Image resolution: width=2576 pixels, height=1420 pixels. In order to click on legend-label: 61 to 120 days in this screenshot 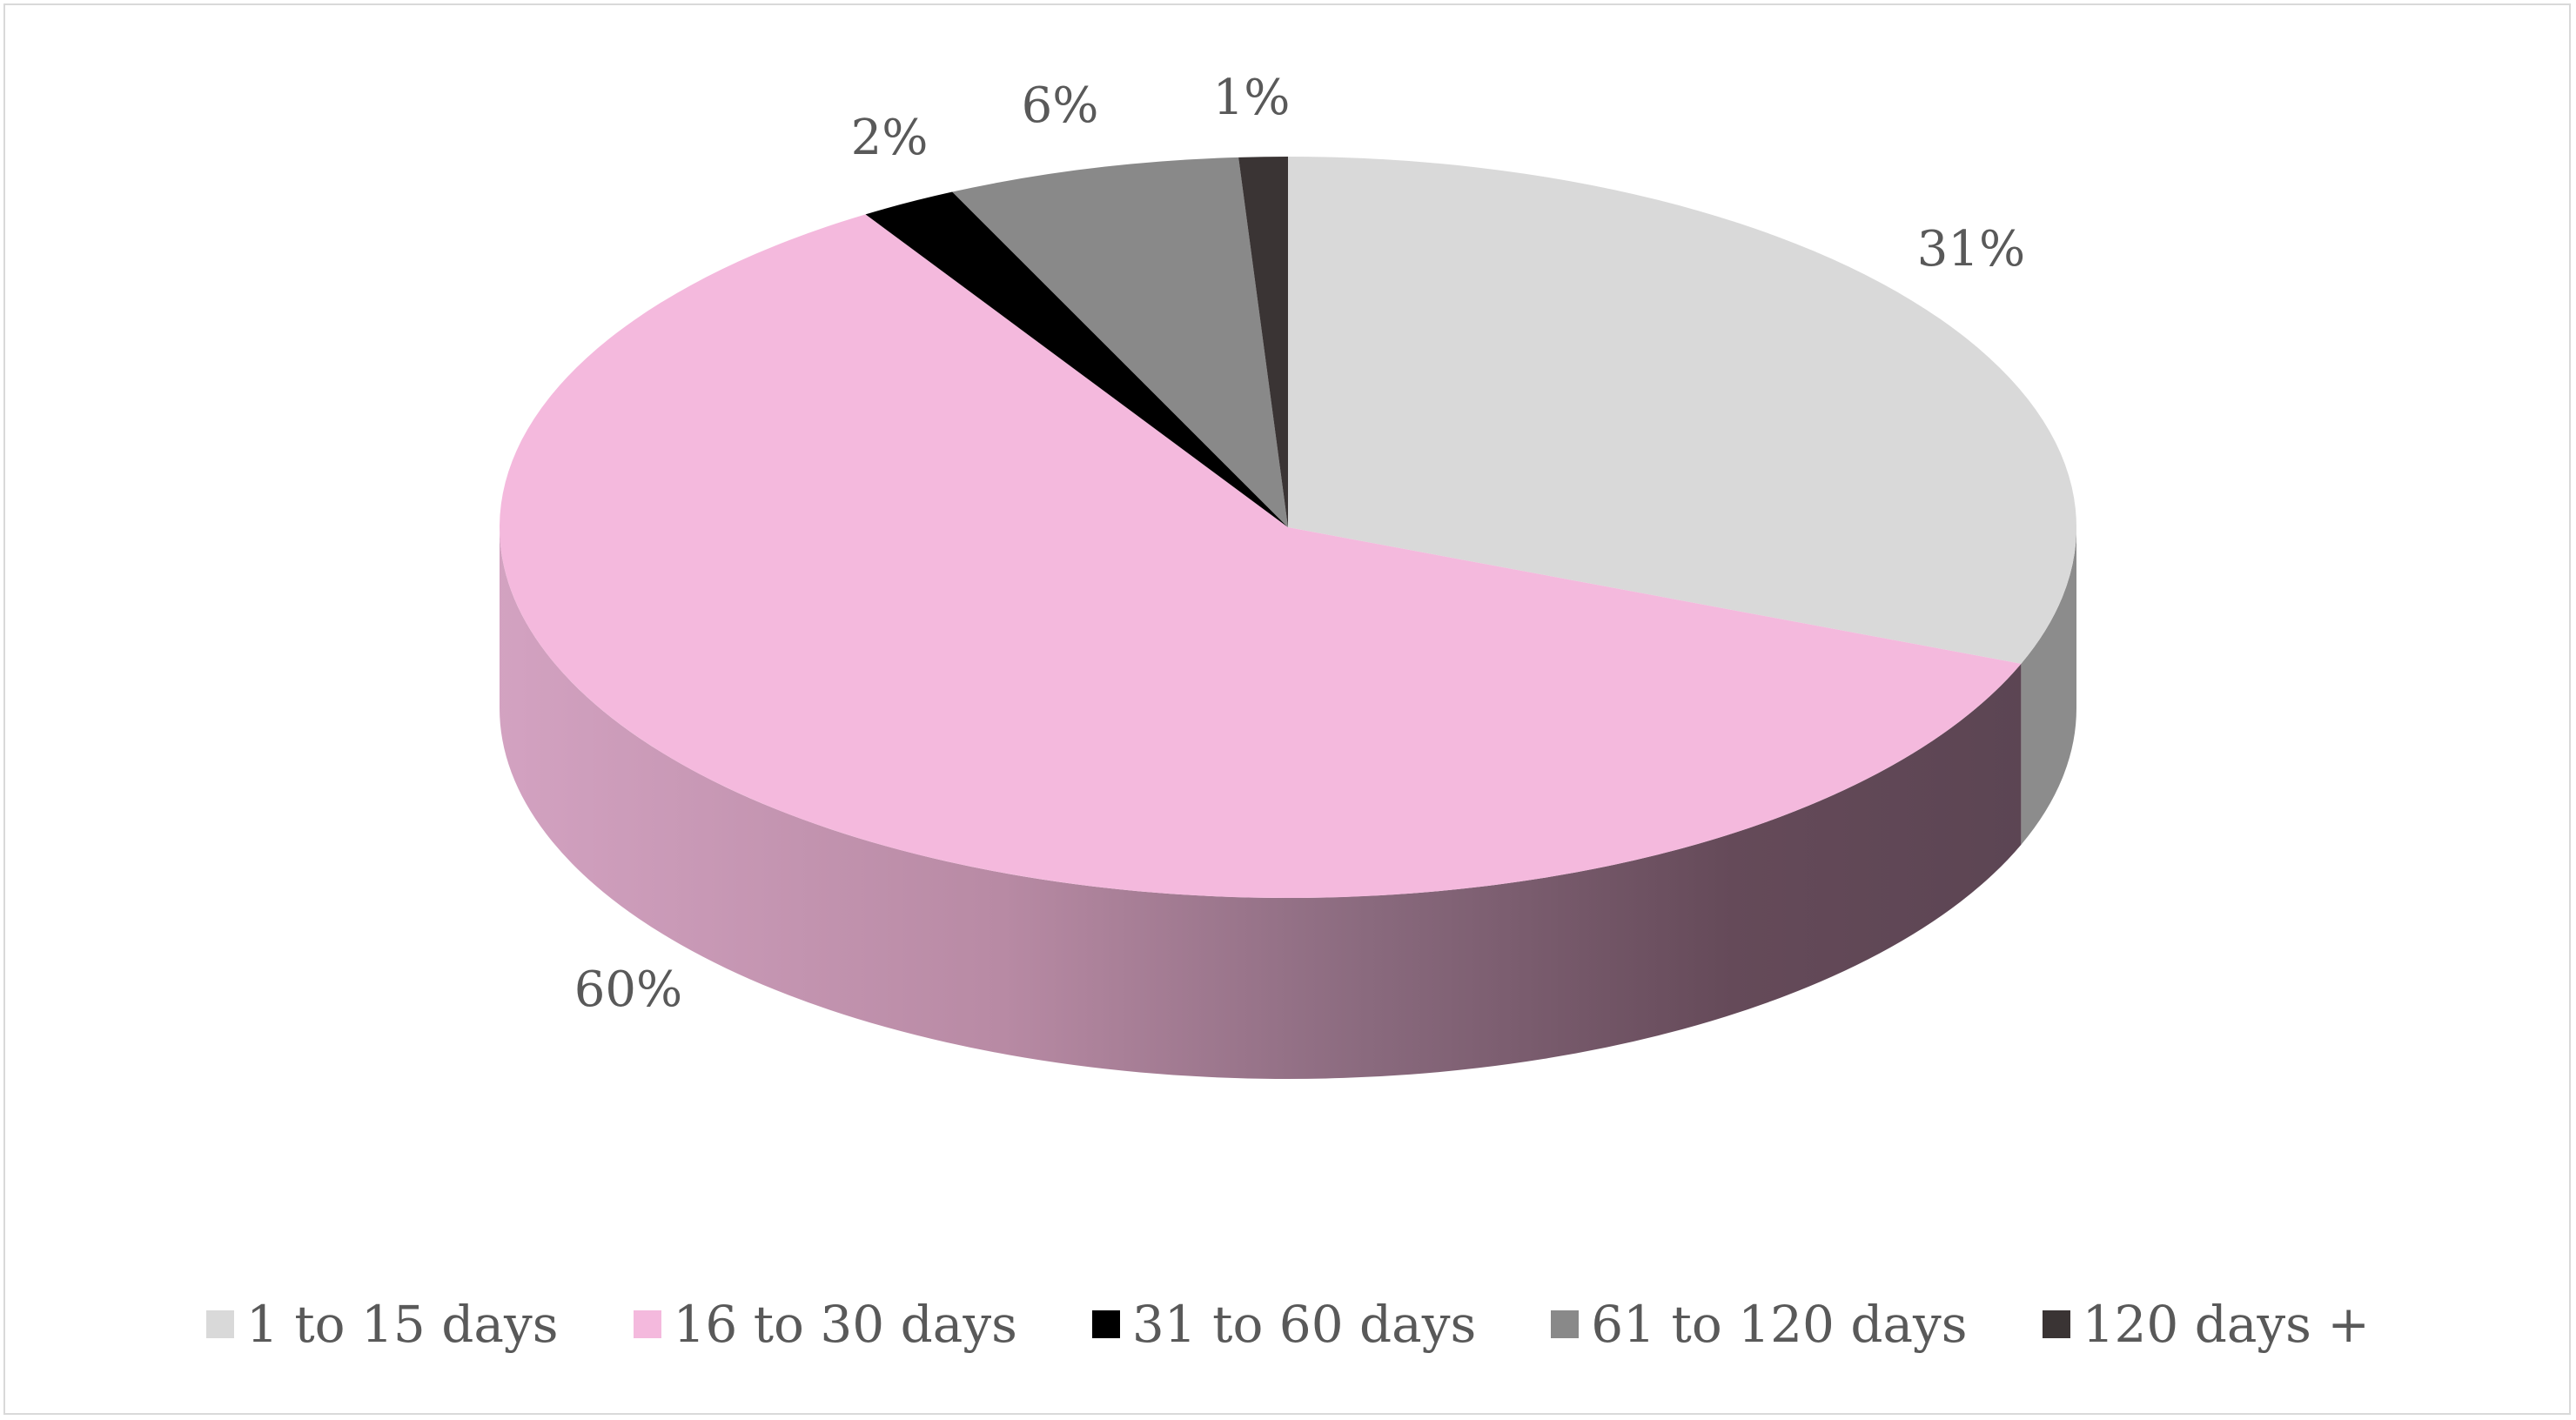, I will do `click(1779, 1324)`.